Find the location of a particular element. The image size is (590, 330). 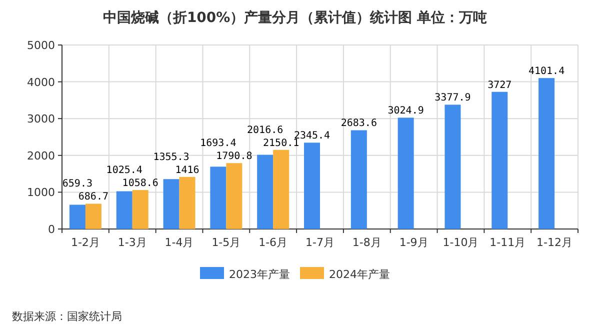

data-label: 2016.6 is located at coordinates (265, 130).